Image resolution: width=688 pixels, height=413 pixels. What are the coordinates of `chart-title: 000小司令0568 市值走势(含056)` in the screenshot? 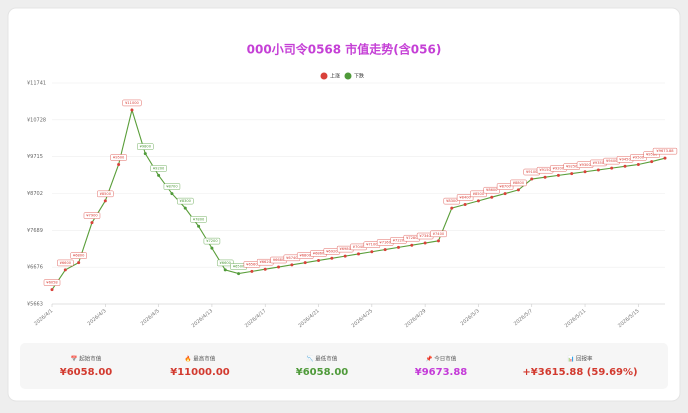 It's located at (344, 49).